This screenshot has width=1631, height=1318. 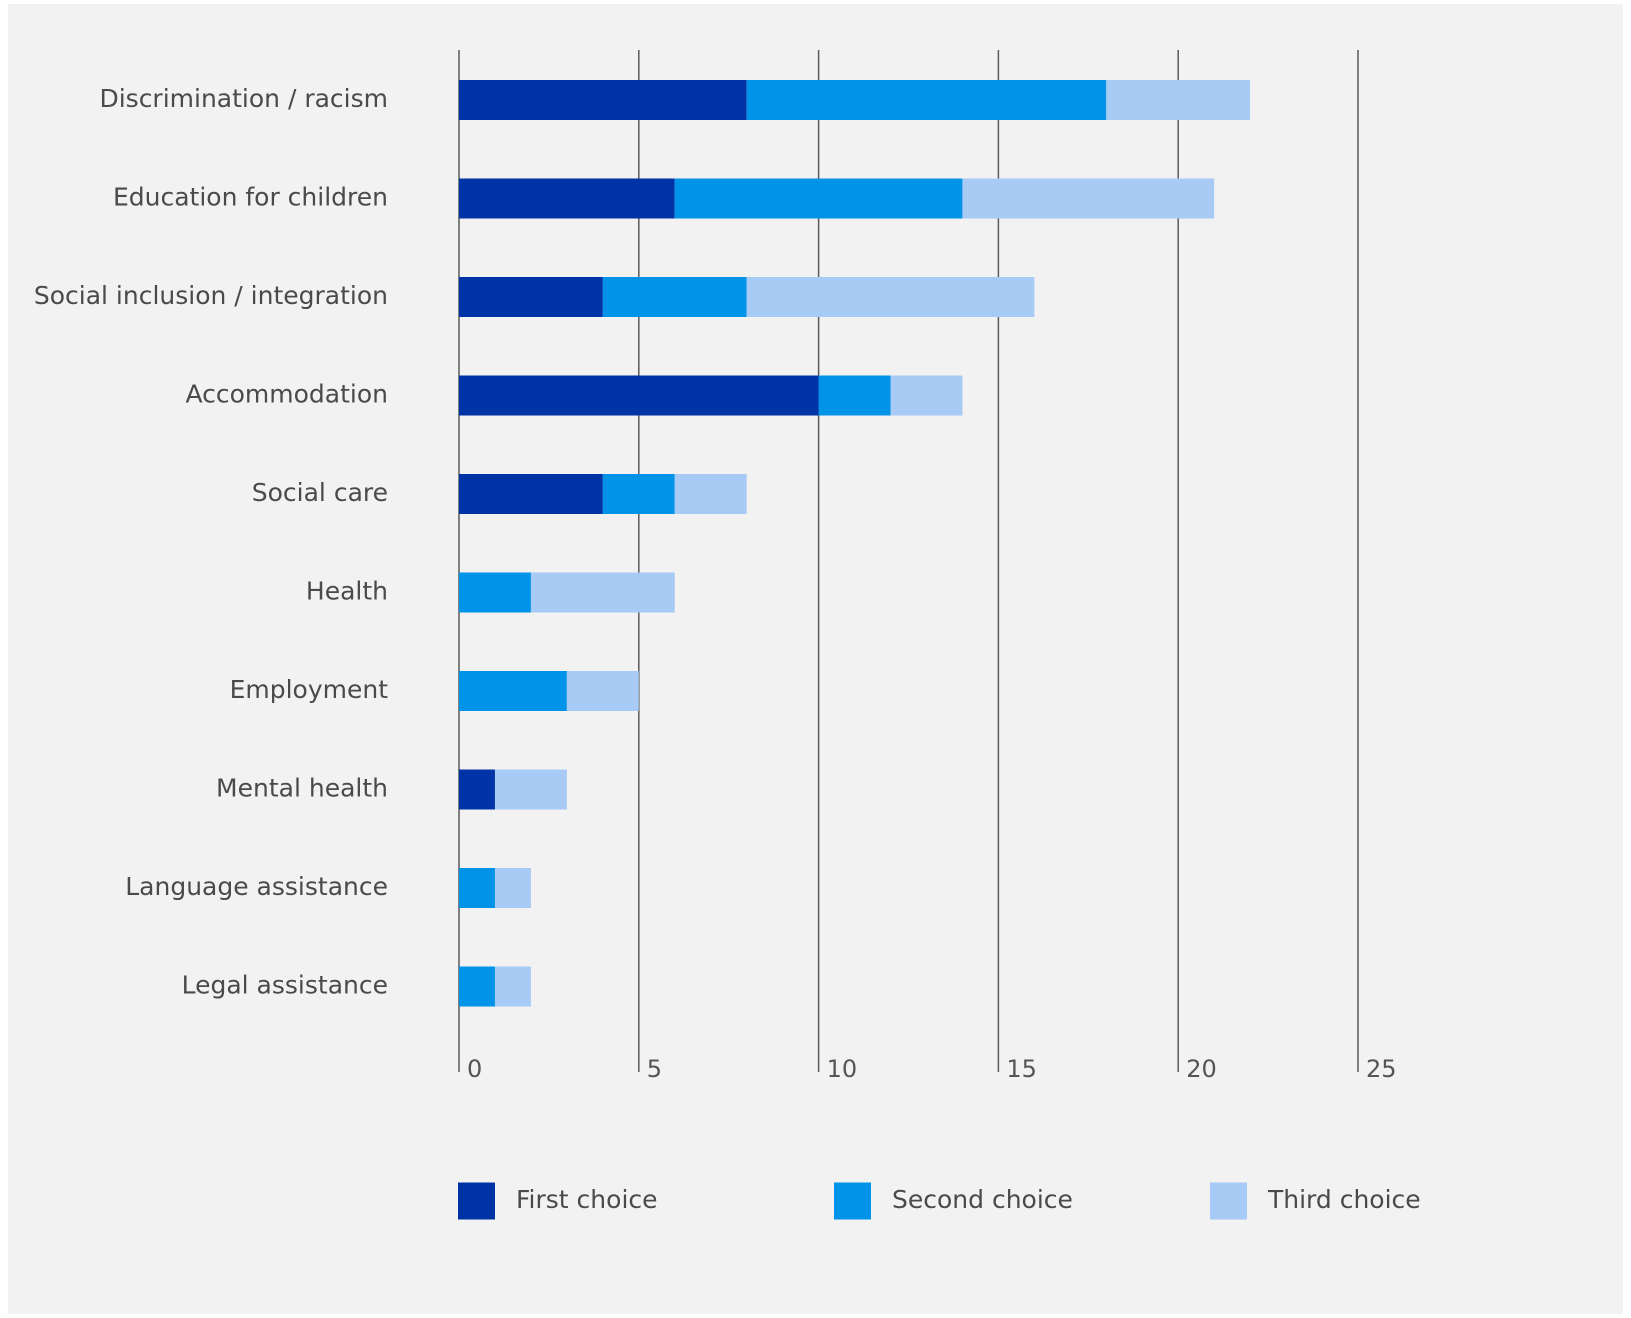 What do you see at coordinates (1381, 1069) in the screenshot?
I see `x-tick-label: 25` at bounding box center [1381, 1069].